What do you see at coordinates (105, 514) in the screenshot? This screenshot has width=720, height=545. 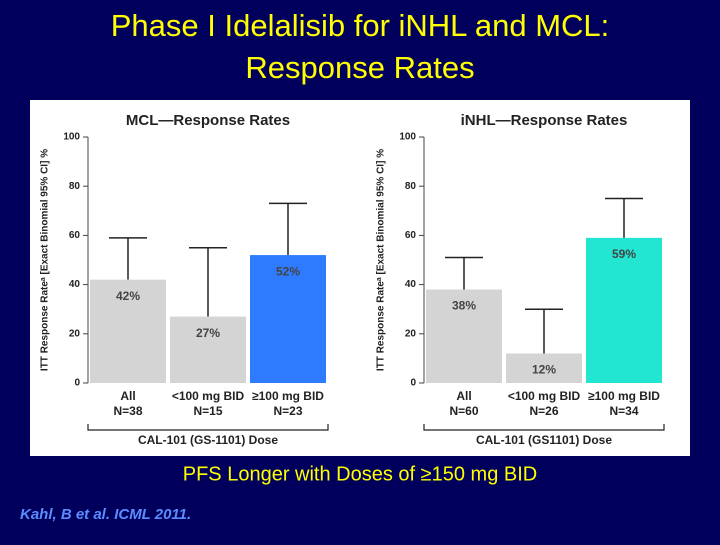 I see `citation: Kahl, B et al. ICML 2011.` at bounding box center [105, 514].